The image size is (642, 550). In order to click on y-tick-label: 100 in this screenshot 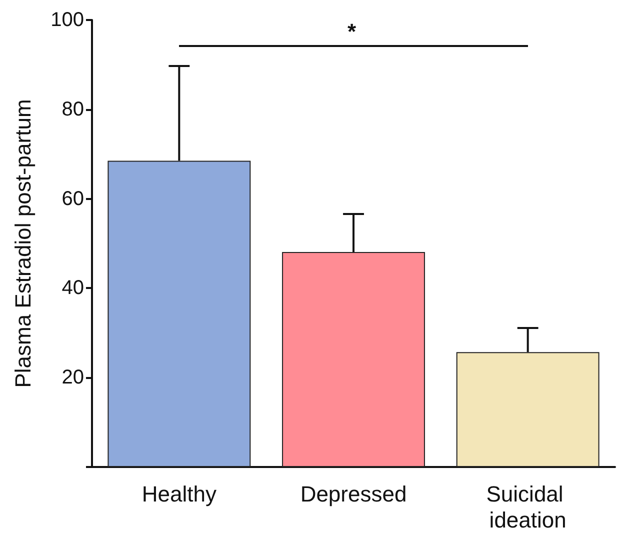, I will do `click(67, 20)`.